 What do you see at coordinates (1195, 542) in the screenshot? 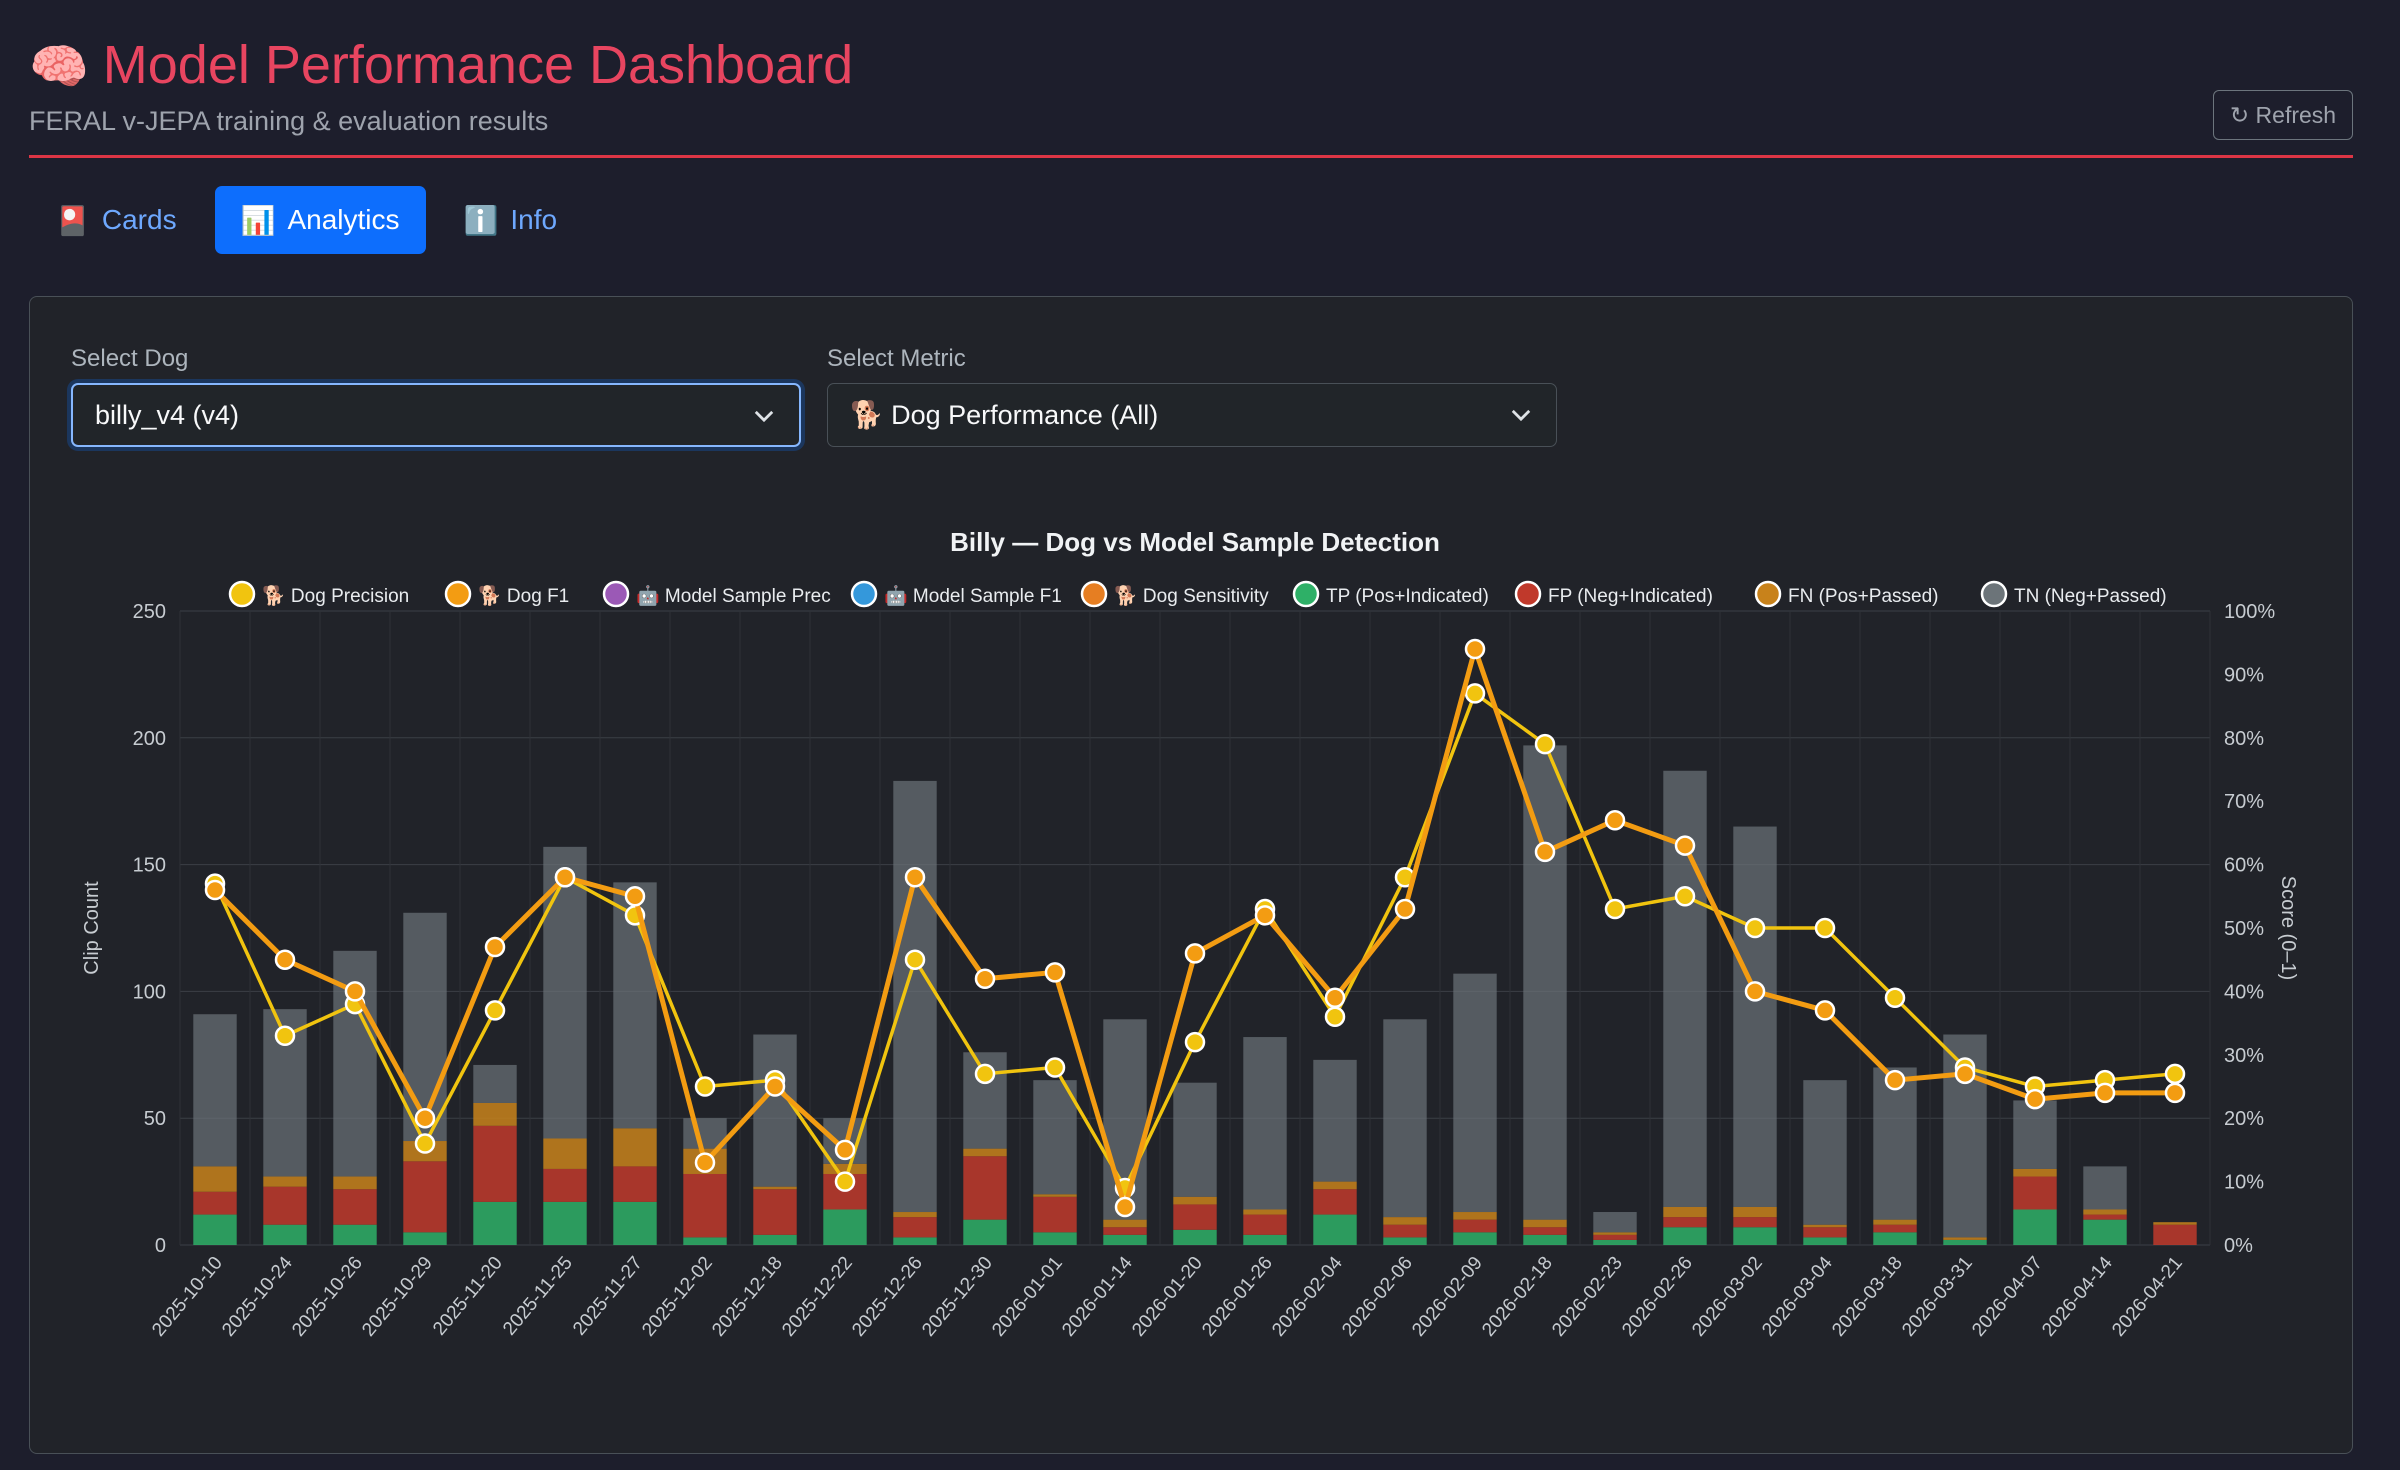
I see `chart-title: Billy — Dog vs Model Sample Detection` at bounding box center [1195, 542].